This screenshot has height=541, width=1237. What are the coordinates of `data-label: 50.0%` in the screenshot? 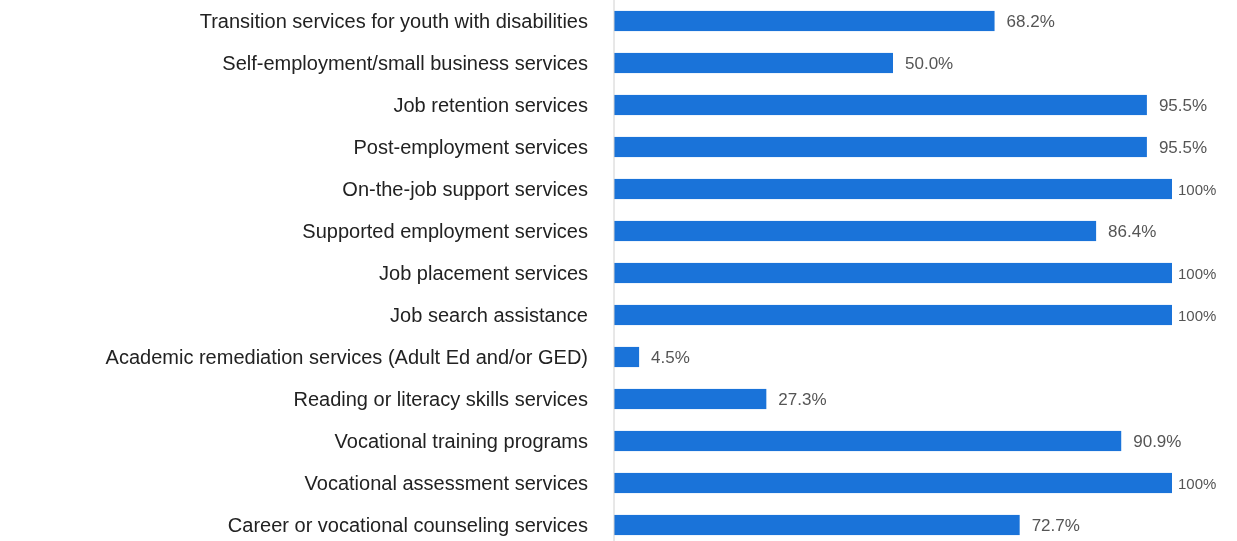 It's located at (929, 63).